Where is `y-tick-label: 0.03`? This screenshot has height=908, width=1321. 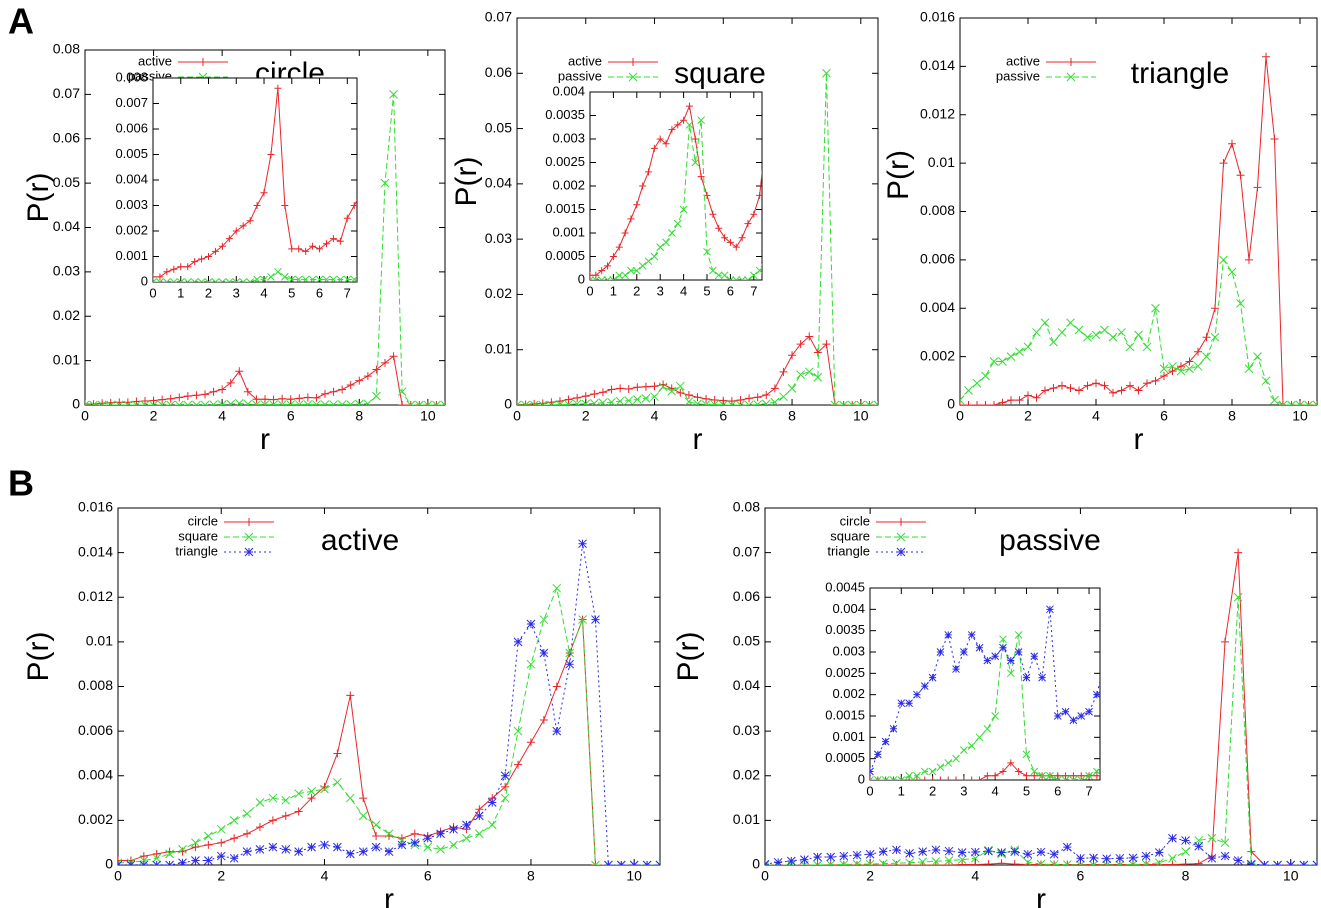
y-tick-label: 0.03 is located at coordinates (498, 238).